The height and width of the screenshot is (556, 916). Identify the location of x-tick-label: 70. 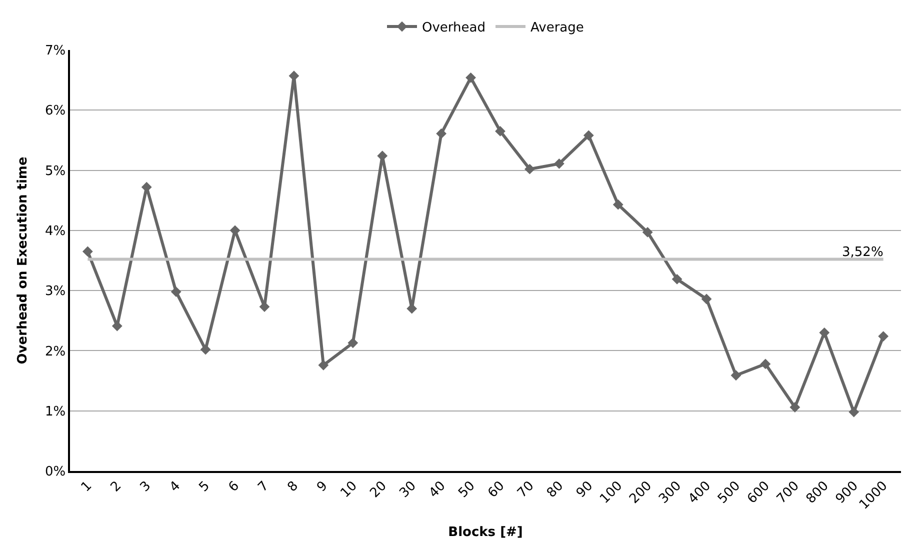
(526, 489).